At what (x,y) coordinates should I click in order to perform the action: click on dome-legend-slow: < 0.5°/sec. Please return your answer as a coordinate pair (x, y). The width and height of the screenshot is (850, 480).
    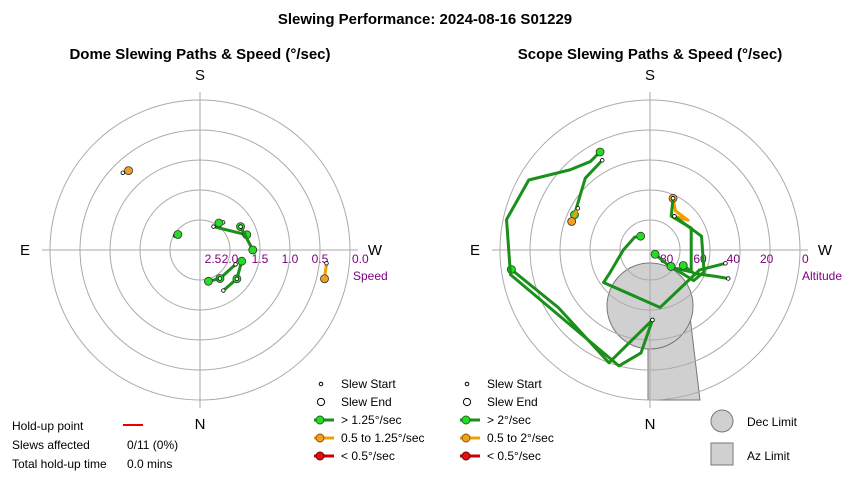
    Looking at the image, I should click on (368, 456).